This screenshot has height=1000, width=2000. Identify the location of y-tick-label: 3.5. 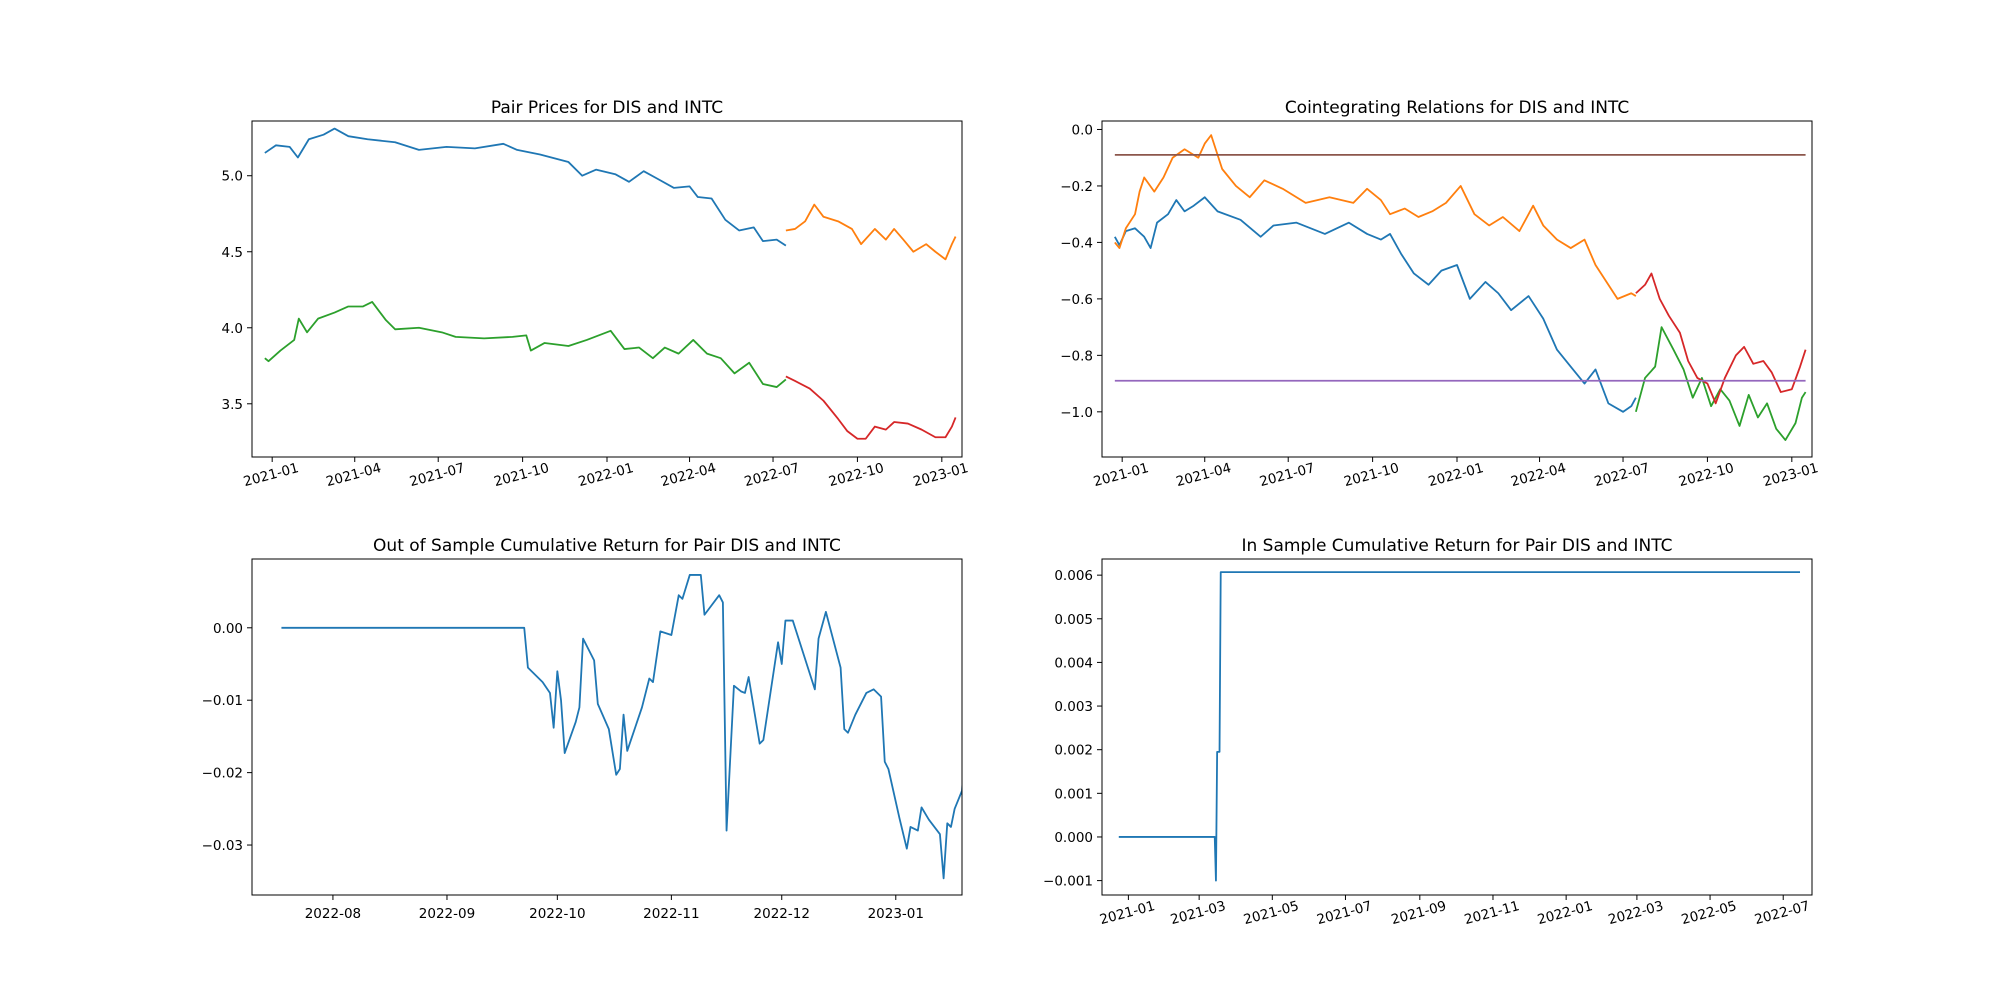
(232, 405).